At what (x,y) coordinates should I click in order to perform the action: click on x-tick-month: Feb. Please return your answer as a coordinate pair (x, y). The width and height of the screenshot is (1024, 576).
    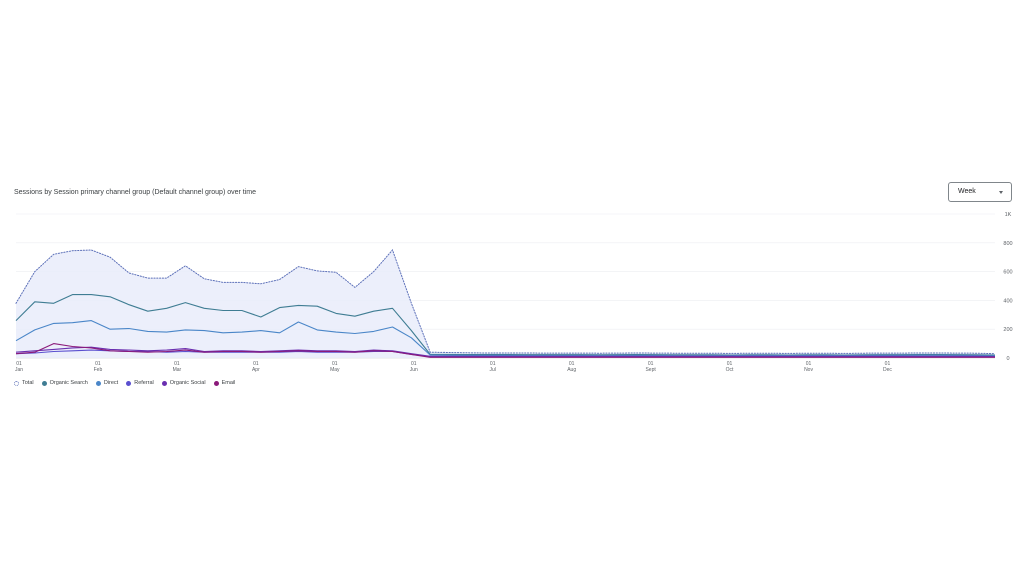
    Looking at the image, I should click on (98, 370).